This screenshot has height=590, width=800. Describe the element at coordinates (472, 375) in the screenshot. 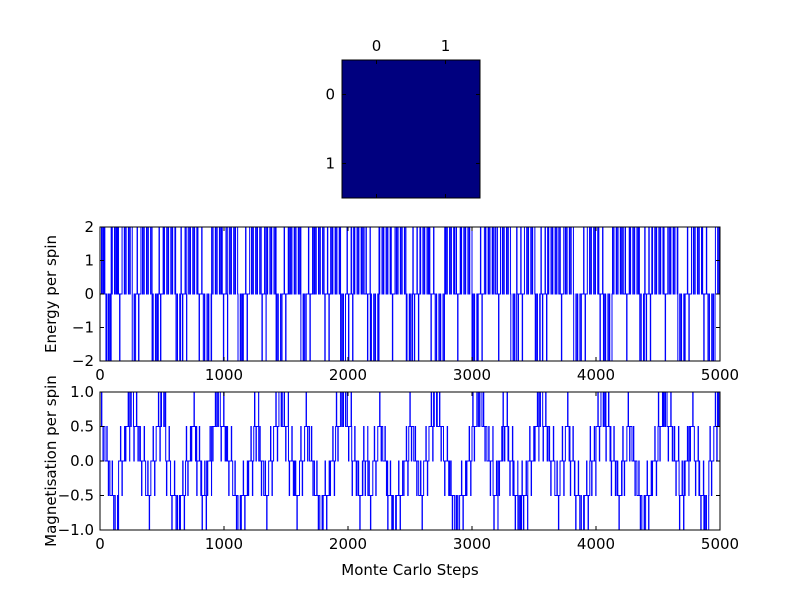

I see `energy-x-tick-label: 3000` at that location.